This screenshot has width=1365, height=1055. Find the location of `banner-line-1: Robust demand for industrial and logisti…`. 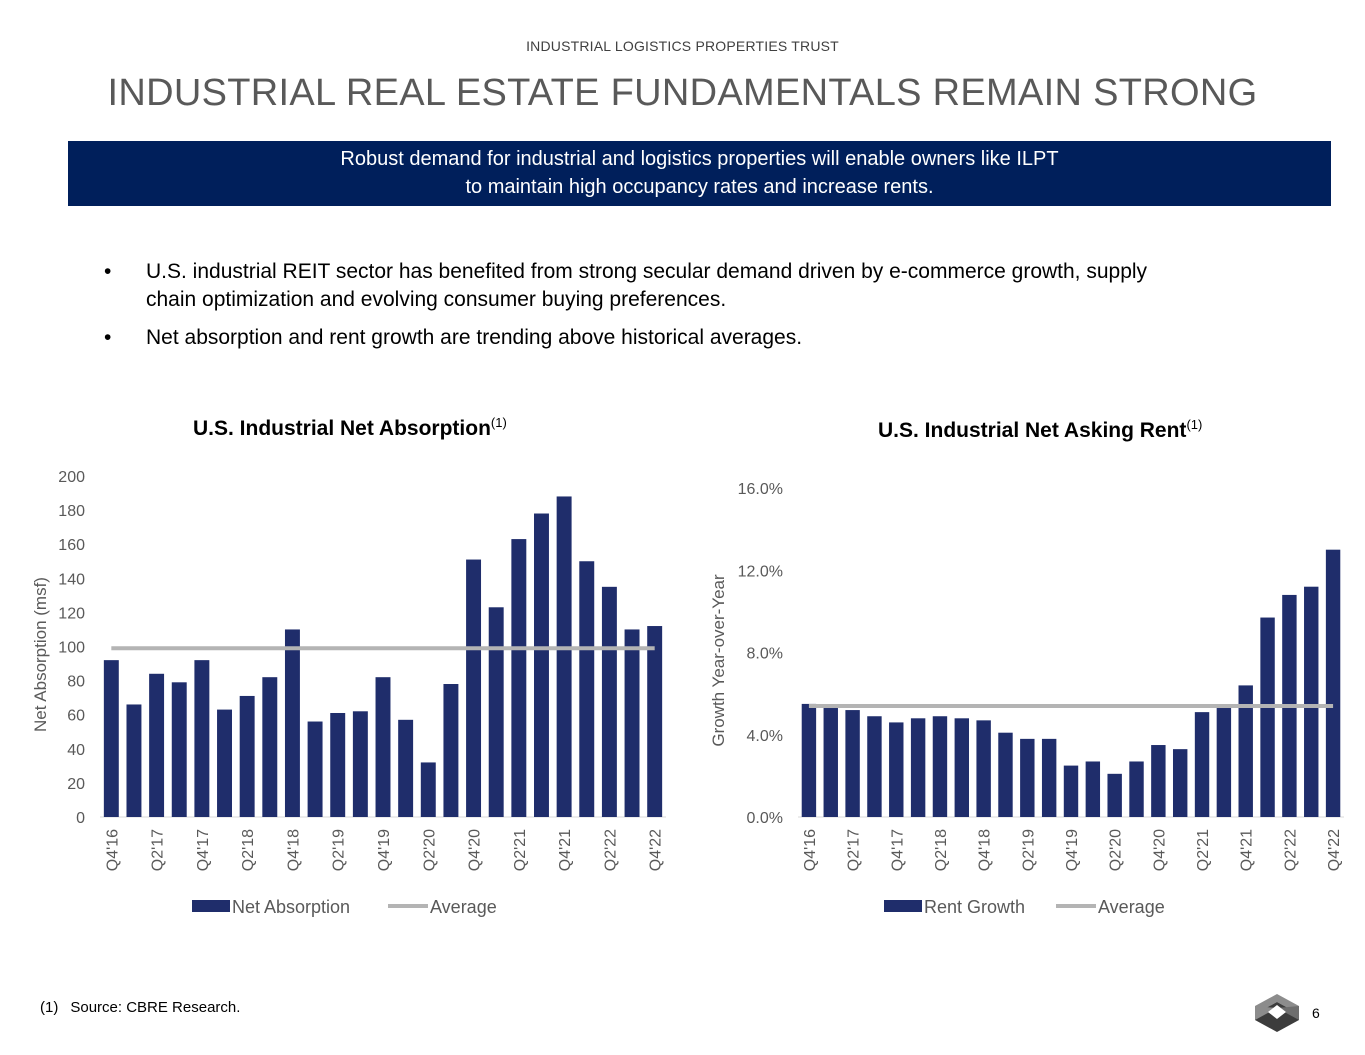

banner-line-1: Robust demand for industrial and logisti… is located at coordinates (699, 159).